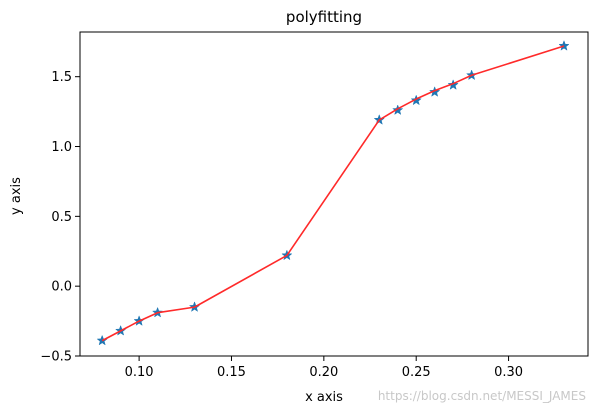 This screenshot has width=601, height=410. Describe the element at coordinates (482, 396) in the screenshot. I see `watermark-text: https://blog.csdn.net/MESSI_JAMES` at that location.